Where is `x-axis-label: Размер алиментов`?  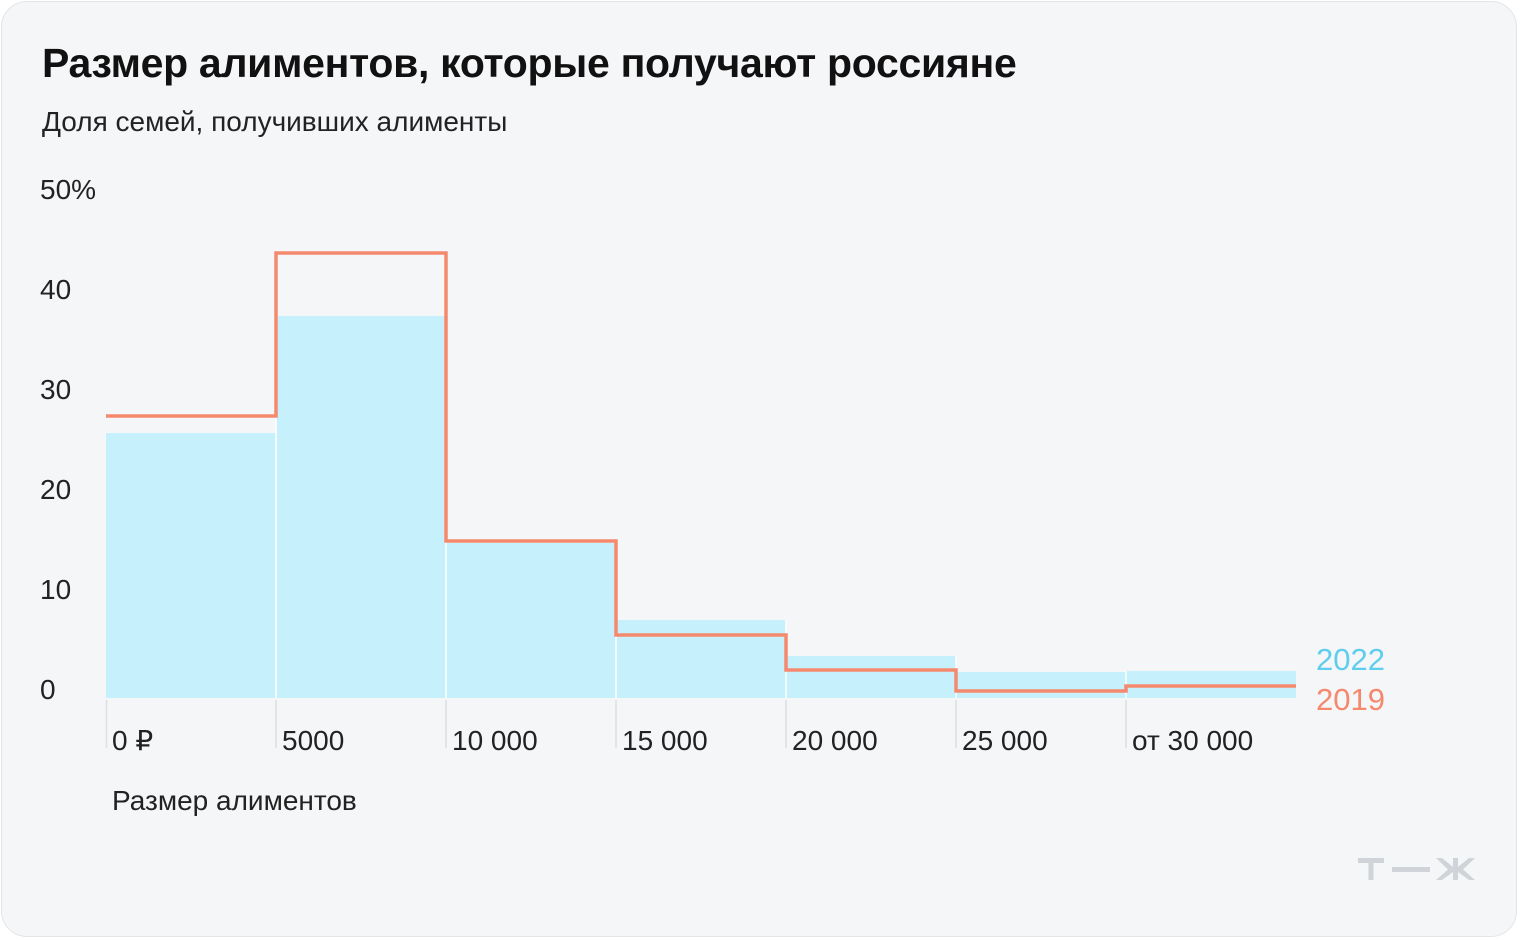 x-axis-label: Размер алиментов is located at coordinates (234, 800).